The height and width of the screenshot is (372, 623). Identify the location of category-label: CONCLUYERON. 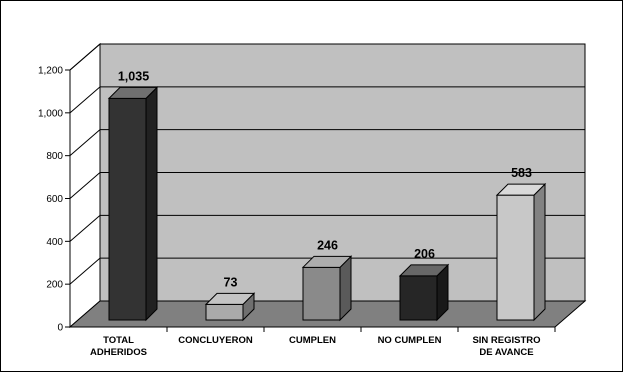
(215, 340).